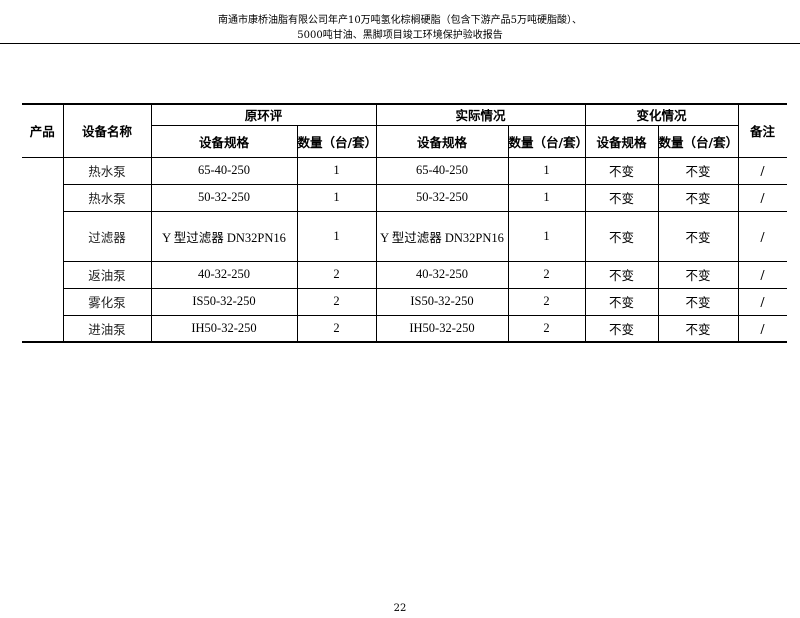 This screenshot has width=800, height=618. What do you see at coordinates (400, 43) in the screenshot?
I see `header-divider` at bounding box center [400, 43].